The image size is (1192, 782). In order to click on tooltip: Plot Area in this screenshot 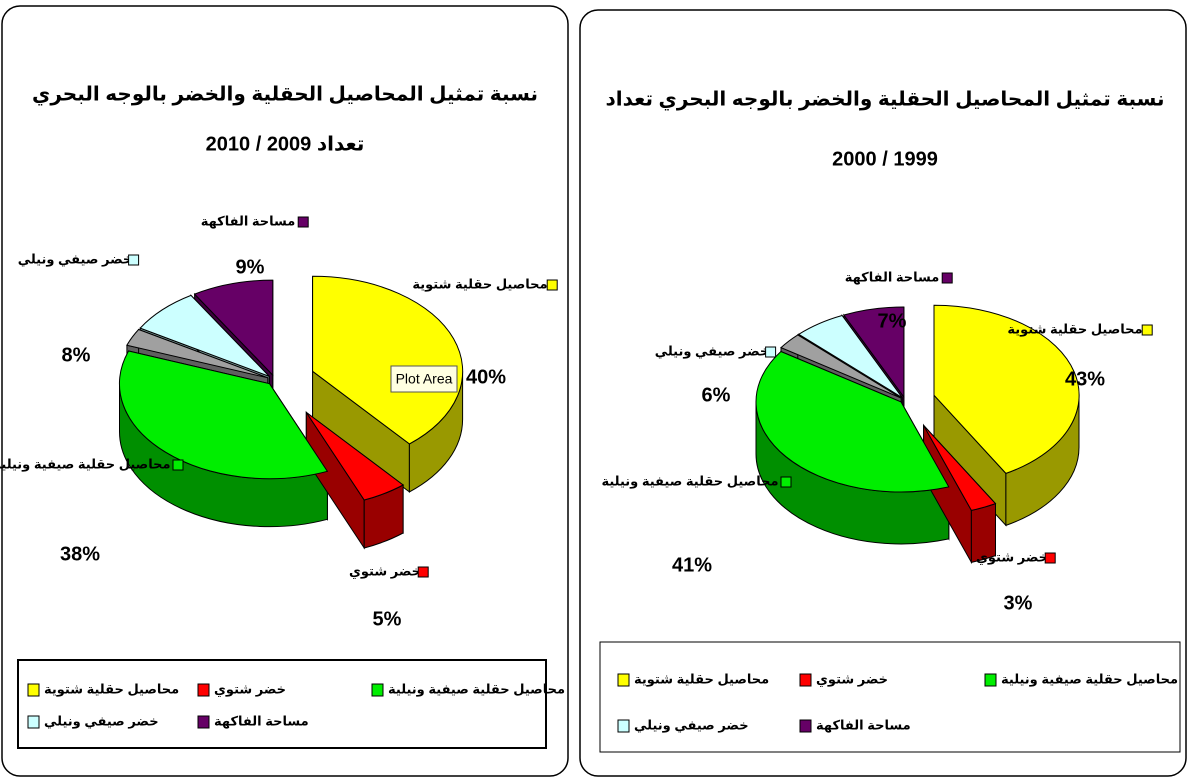, I will do `click(424, 379)`.